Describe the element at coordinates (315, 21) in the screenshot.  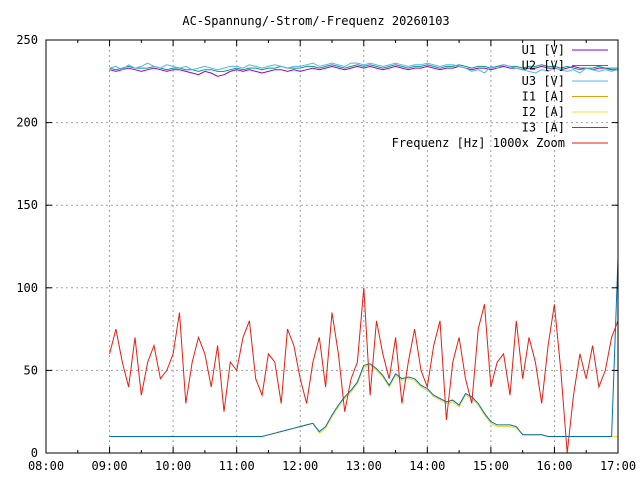
I see `chart-title: AC-Spannung/-Strom/-Frequenz 20260103` at that location.